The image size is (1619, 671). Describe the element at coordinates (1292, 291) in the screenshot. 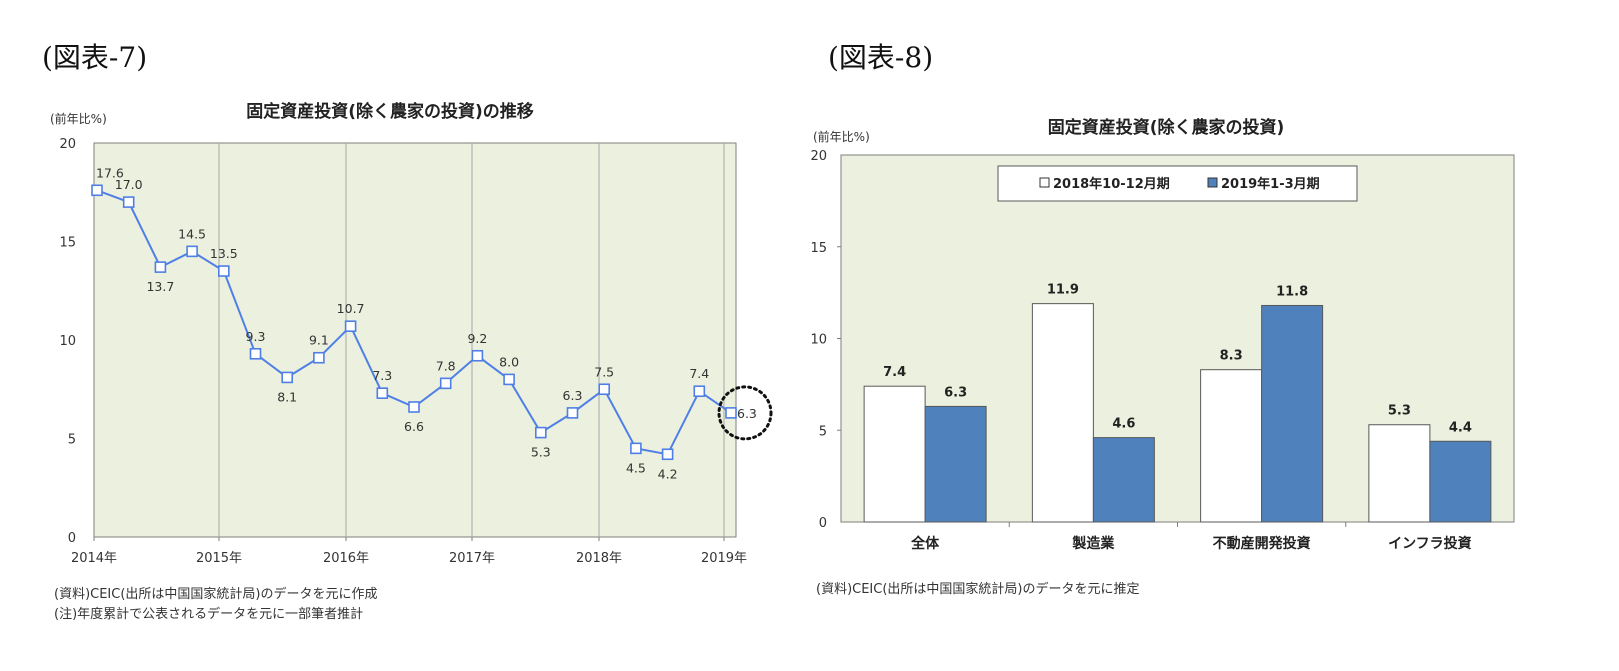

I see `bar-value-label: 11.8` at that location.